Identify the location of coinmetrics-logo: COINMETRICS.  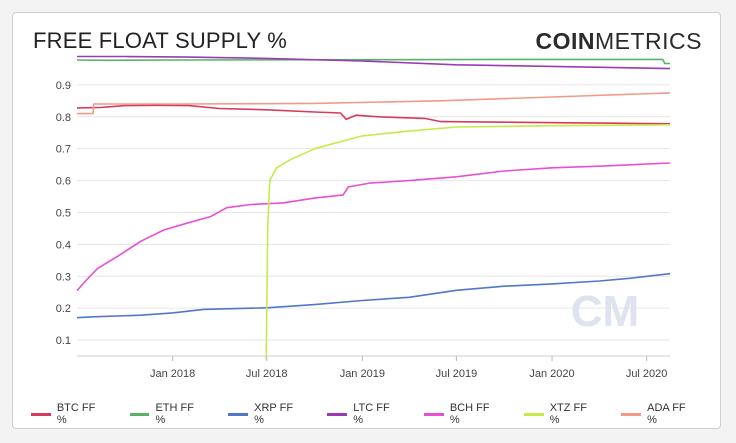
(619, 41).